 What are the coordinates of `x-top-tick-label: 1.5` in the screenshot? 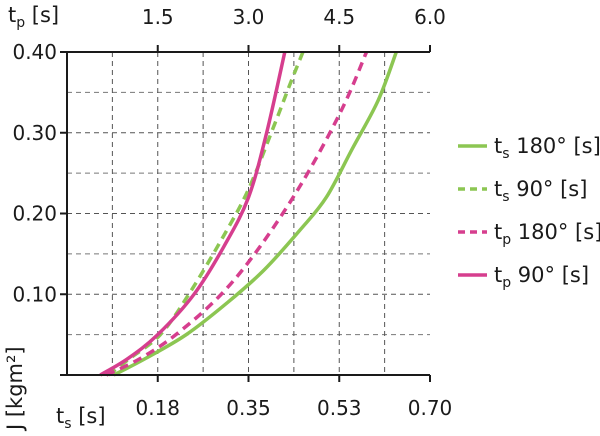 It's located at (158, 17).